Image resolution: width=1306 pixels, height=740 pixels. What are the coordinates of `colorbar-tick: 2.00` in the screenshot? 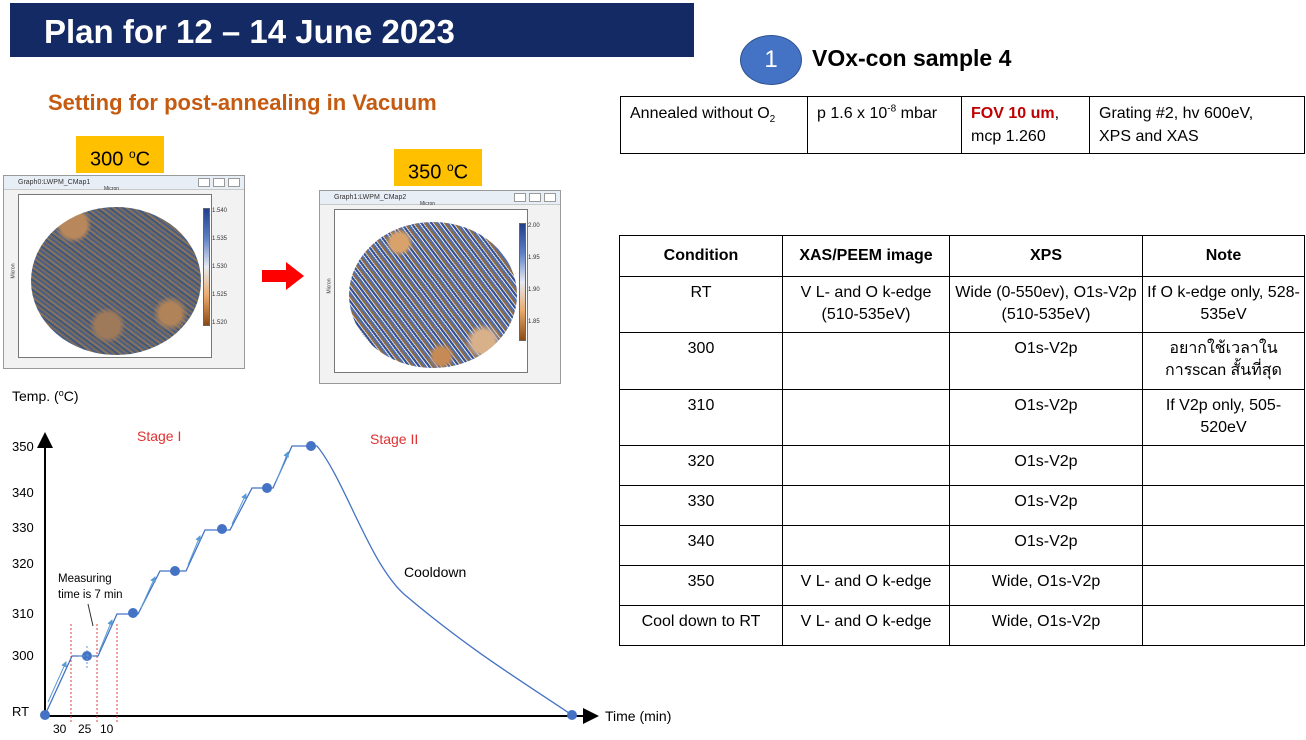 It's located at (534, 226).